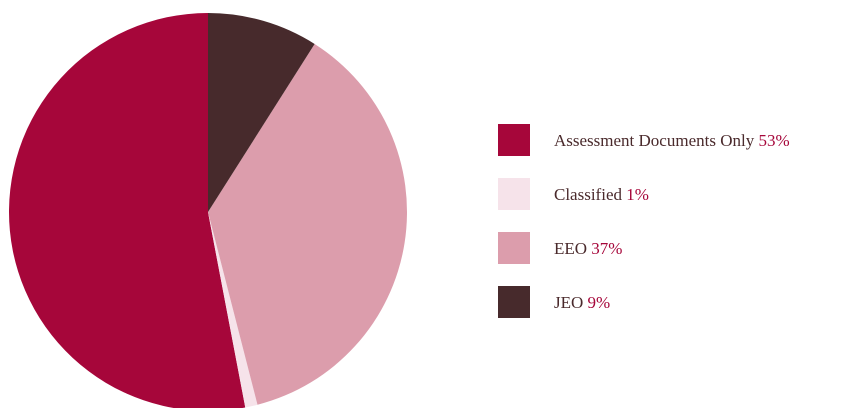 This screenshot has width=861, height=408. Describe the element at coordinates (233, 310) in the screenshot. I see `pie-slice-classified` at that location.